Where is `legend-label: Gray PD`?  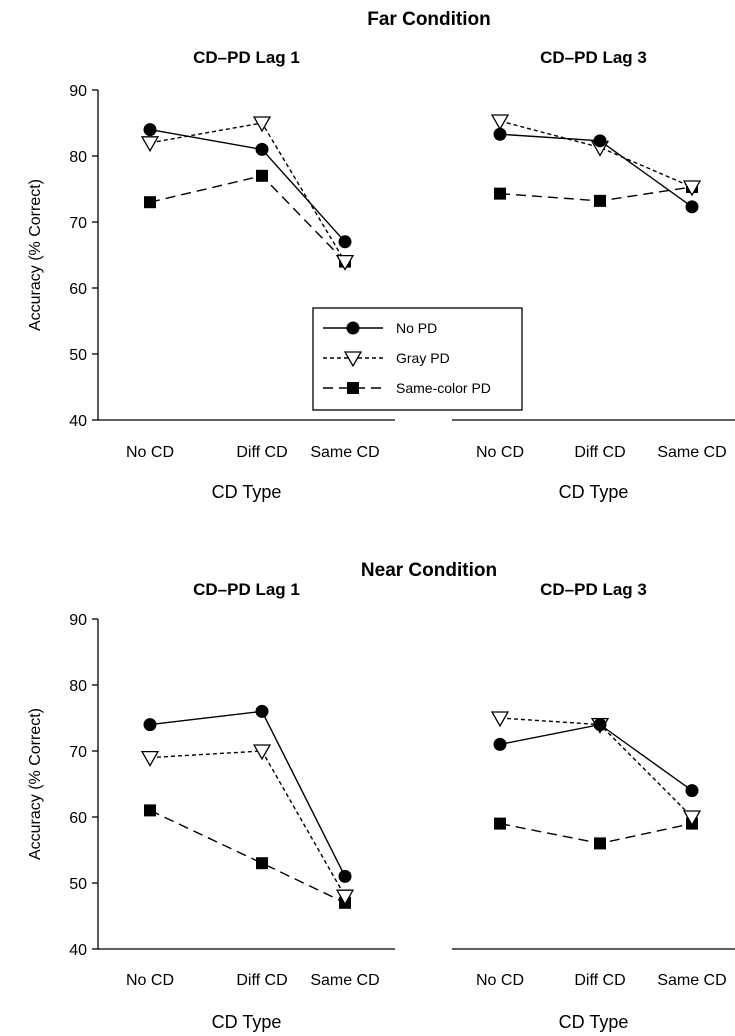
legend-label: Gray PD is located at coordinates (423, 358).